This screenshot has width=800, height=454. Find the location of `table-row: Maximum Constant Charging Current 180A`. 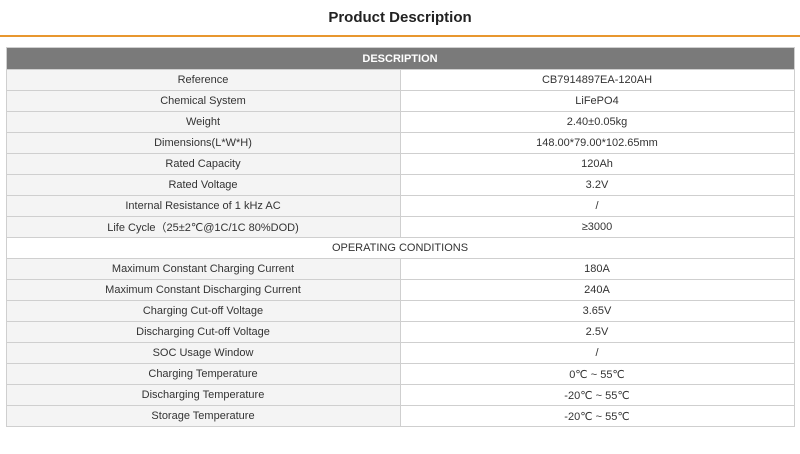

table-row: Maximum Constant Charging Current 180A is located at coordinates (400, 269).